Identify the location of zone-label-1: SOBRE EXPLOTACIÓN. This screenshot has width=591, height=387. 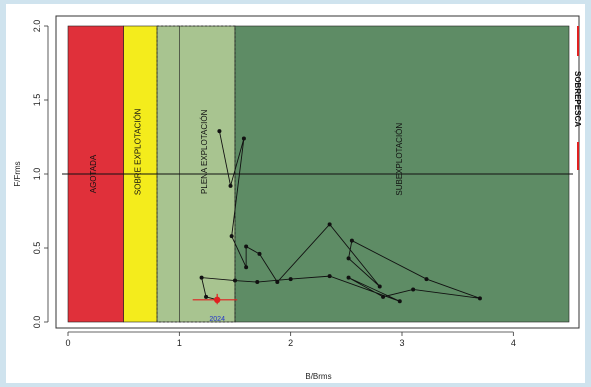
(137, 151).